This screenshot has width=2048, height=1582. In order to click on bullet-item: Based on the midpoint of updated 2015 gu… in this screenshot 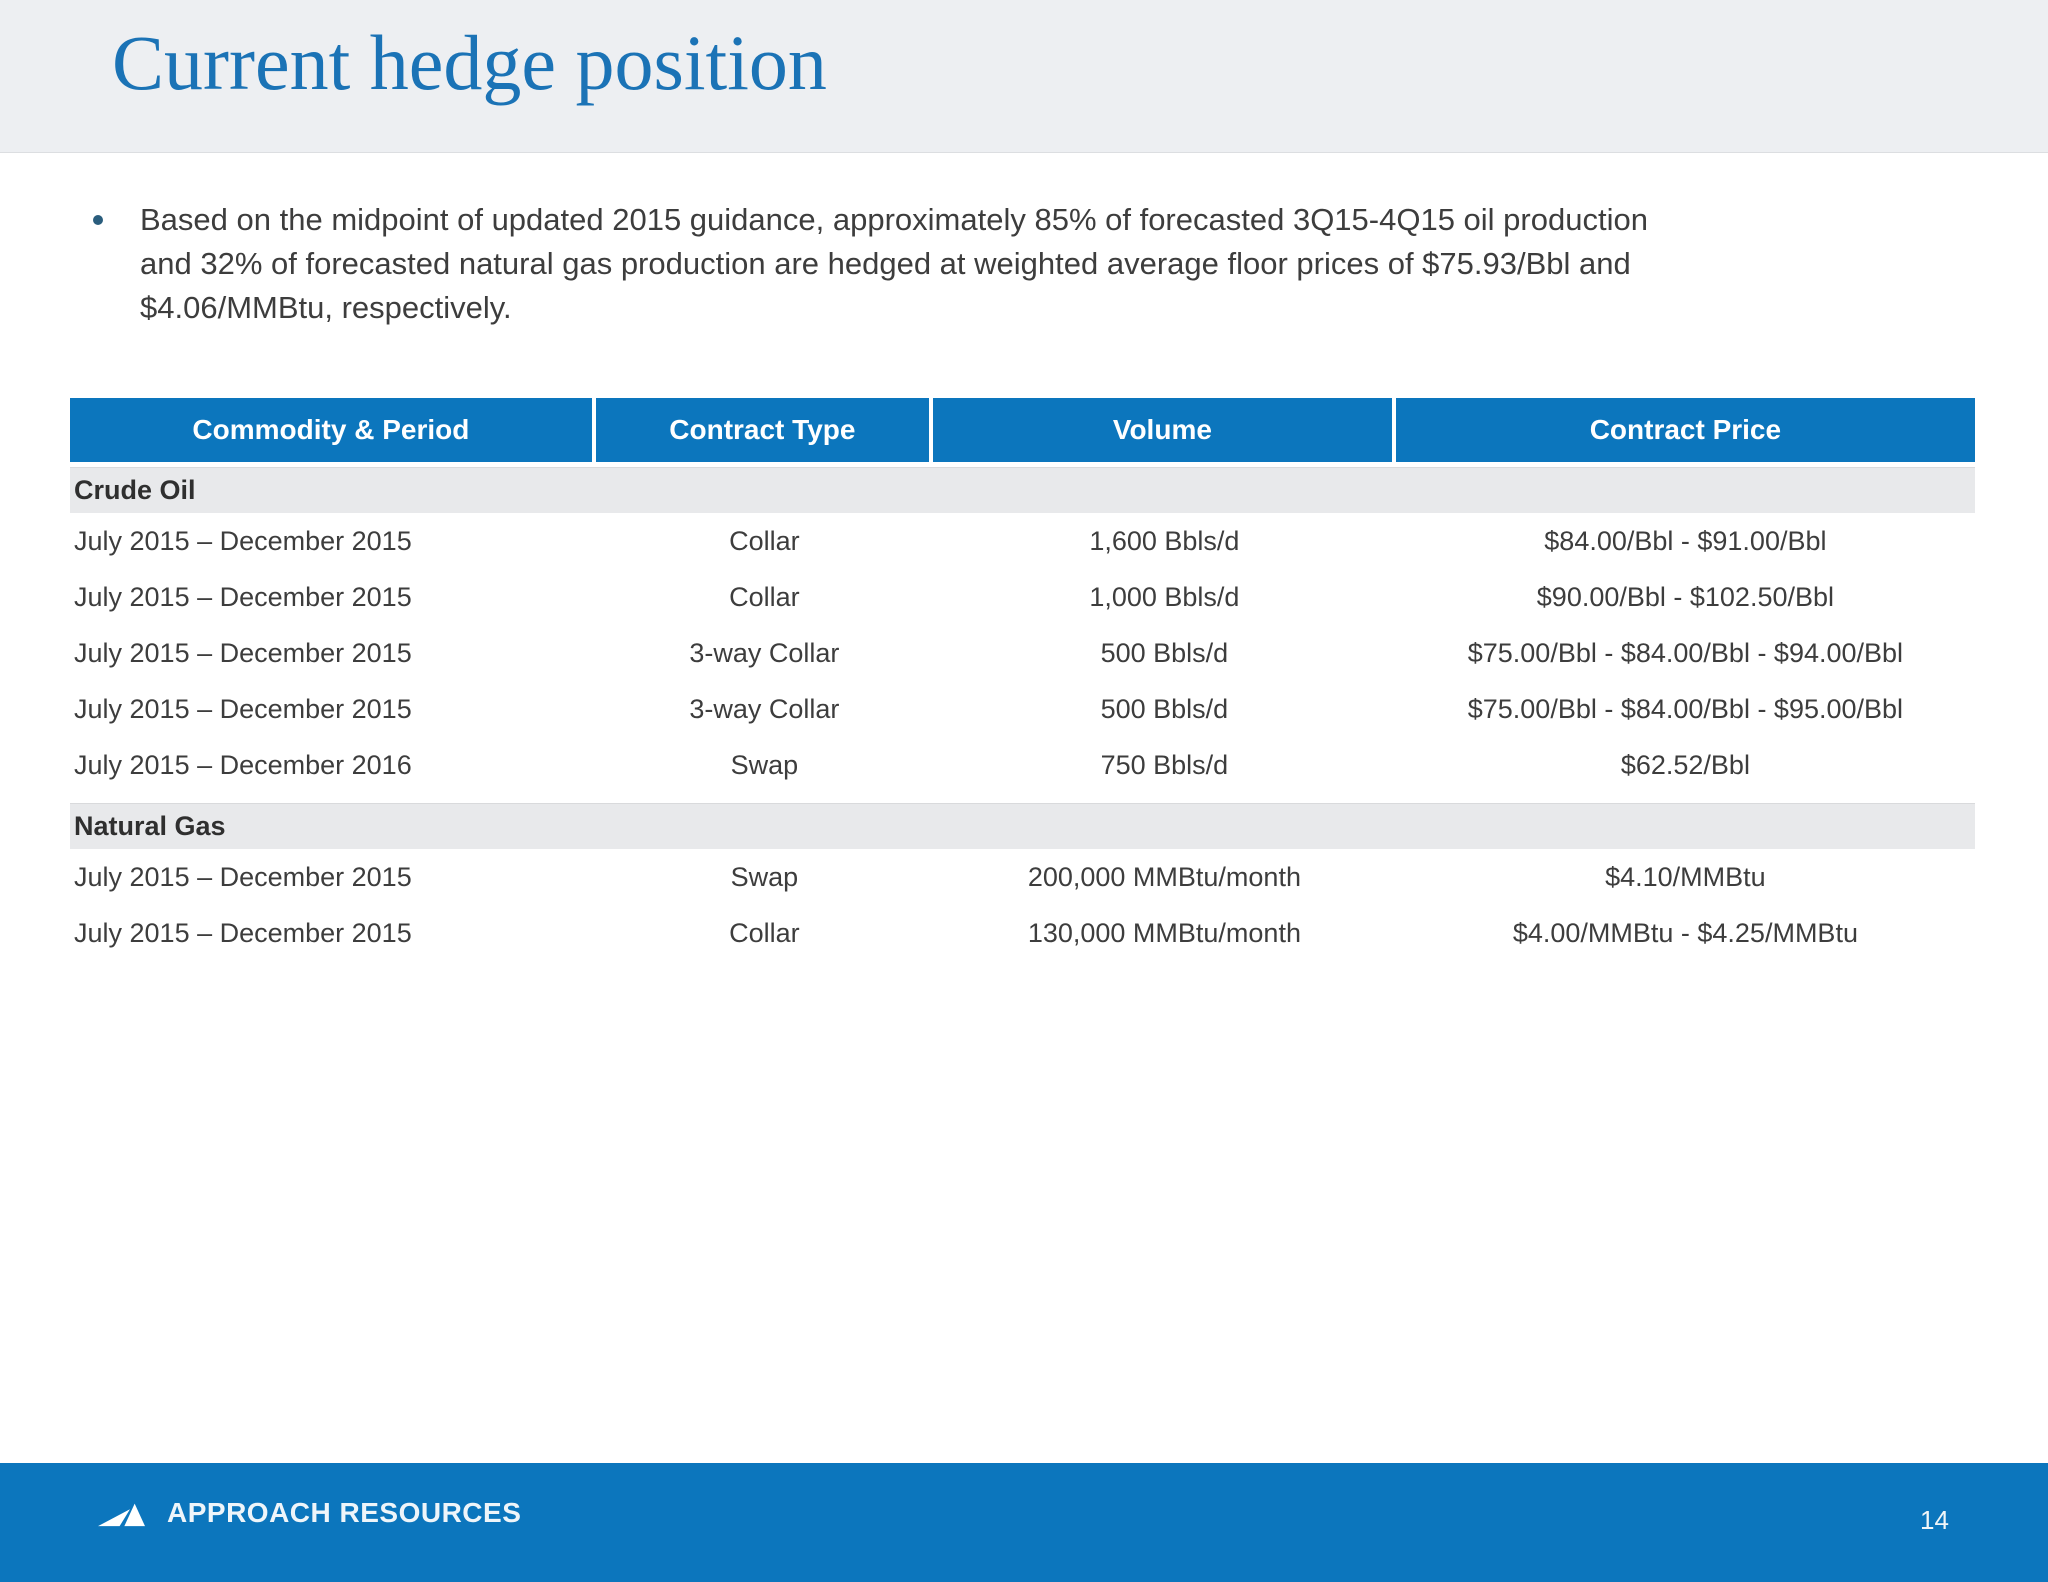, I will do `click(1005, 264)`.